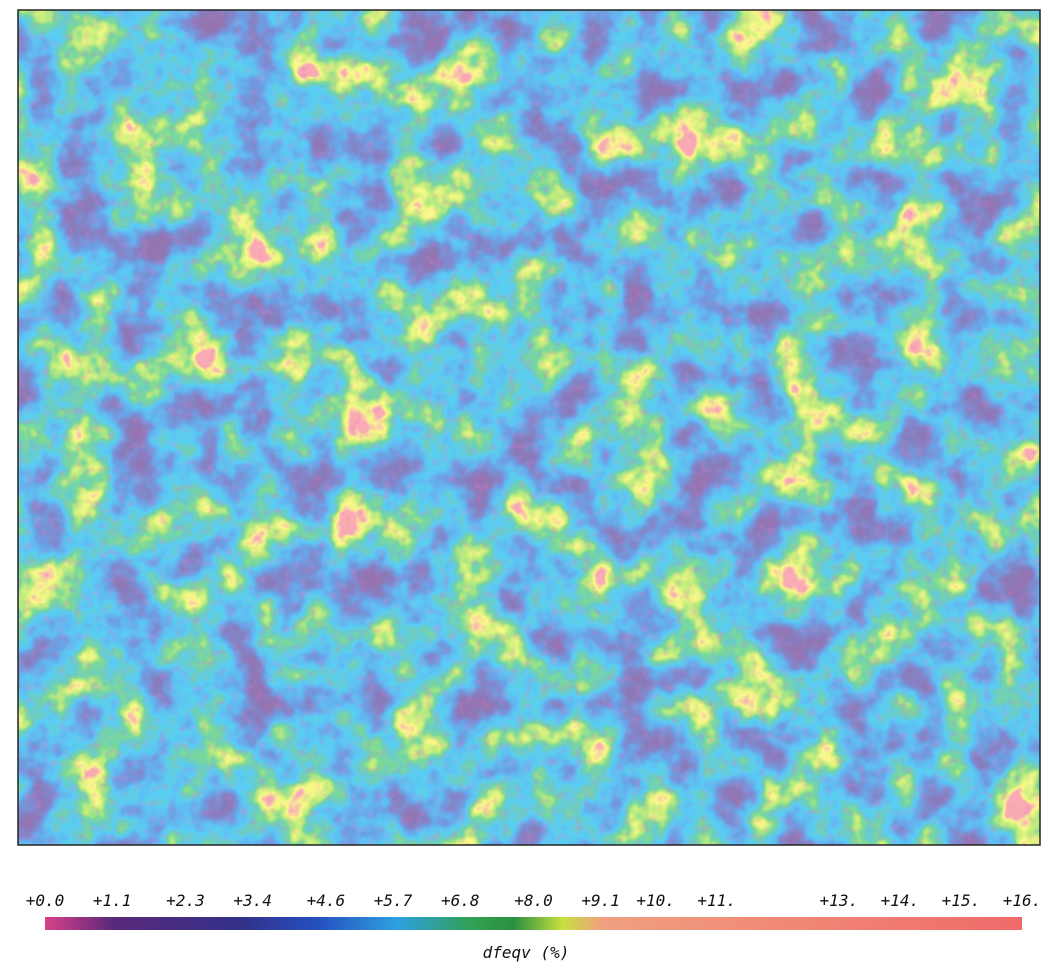 Image resolution: width=1053 pixels, height=972 pixels. I want to click on colorbar-tick-label: +9.1, so click(600, 900).